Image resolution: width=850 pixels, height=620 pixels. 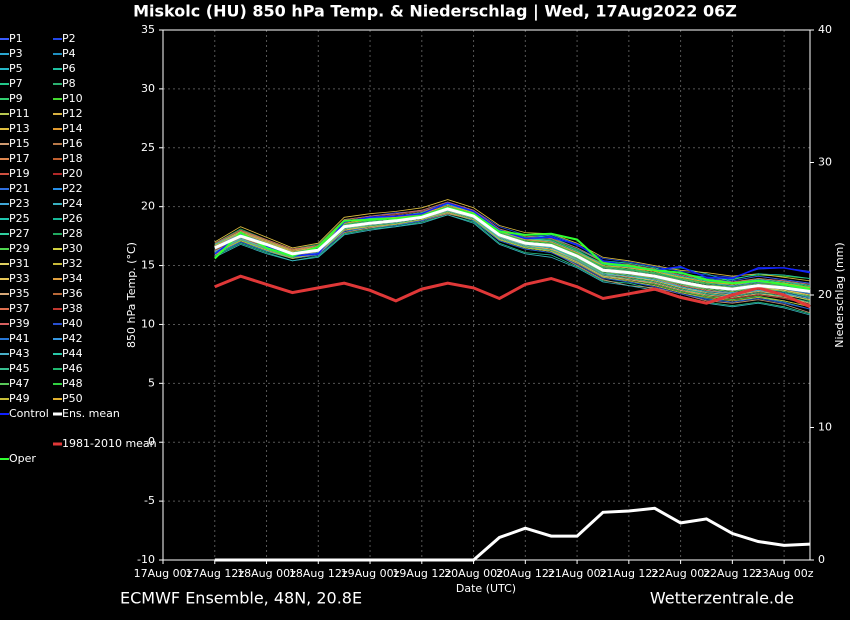 I want to click on legend-label: P37, so click(x=19, y=308).